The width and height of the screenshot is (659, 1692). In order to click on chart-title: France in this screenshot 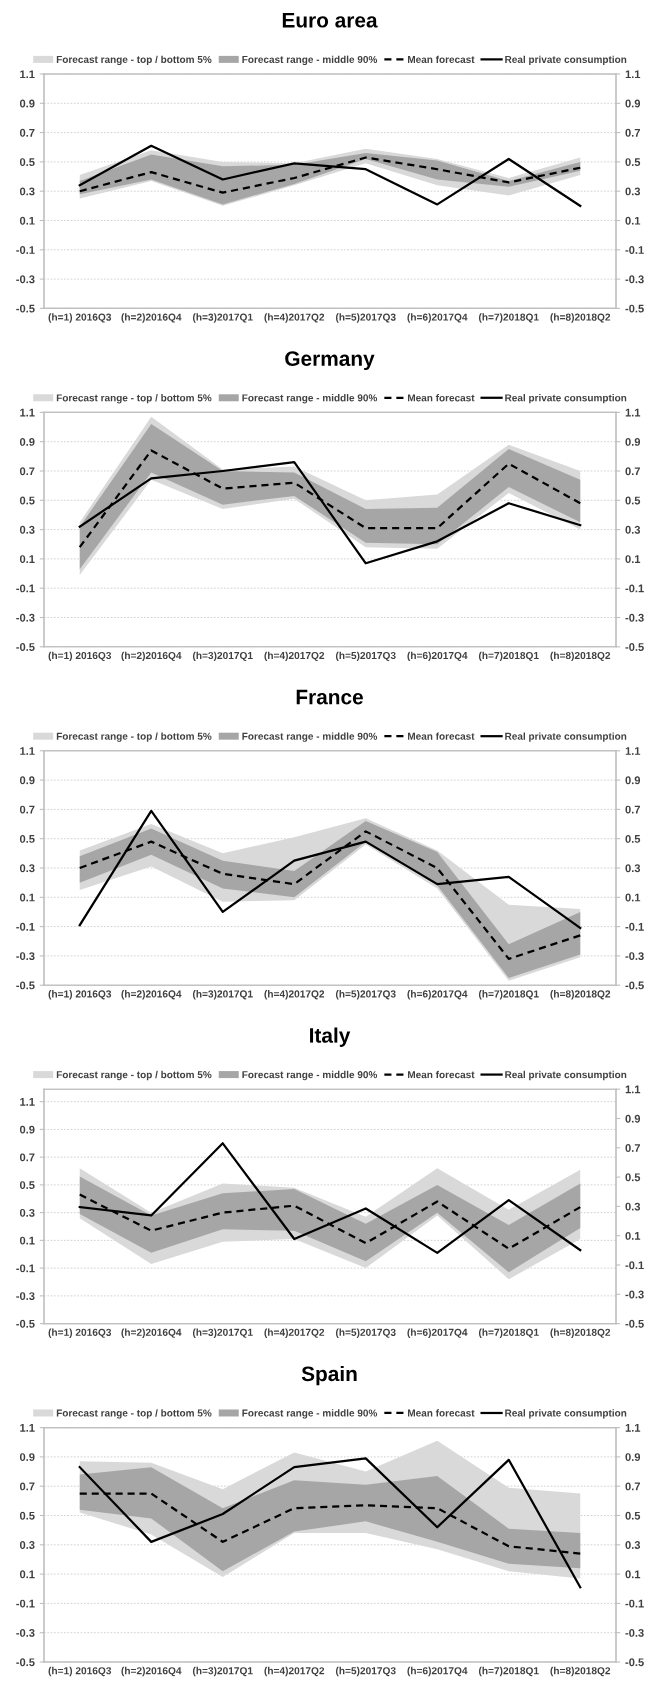, I will do `click(329, 697)`.